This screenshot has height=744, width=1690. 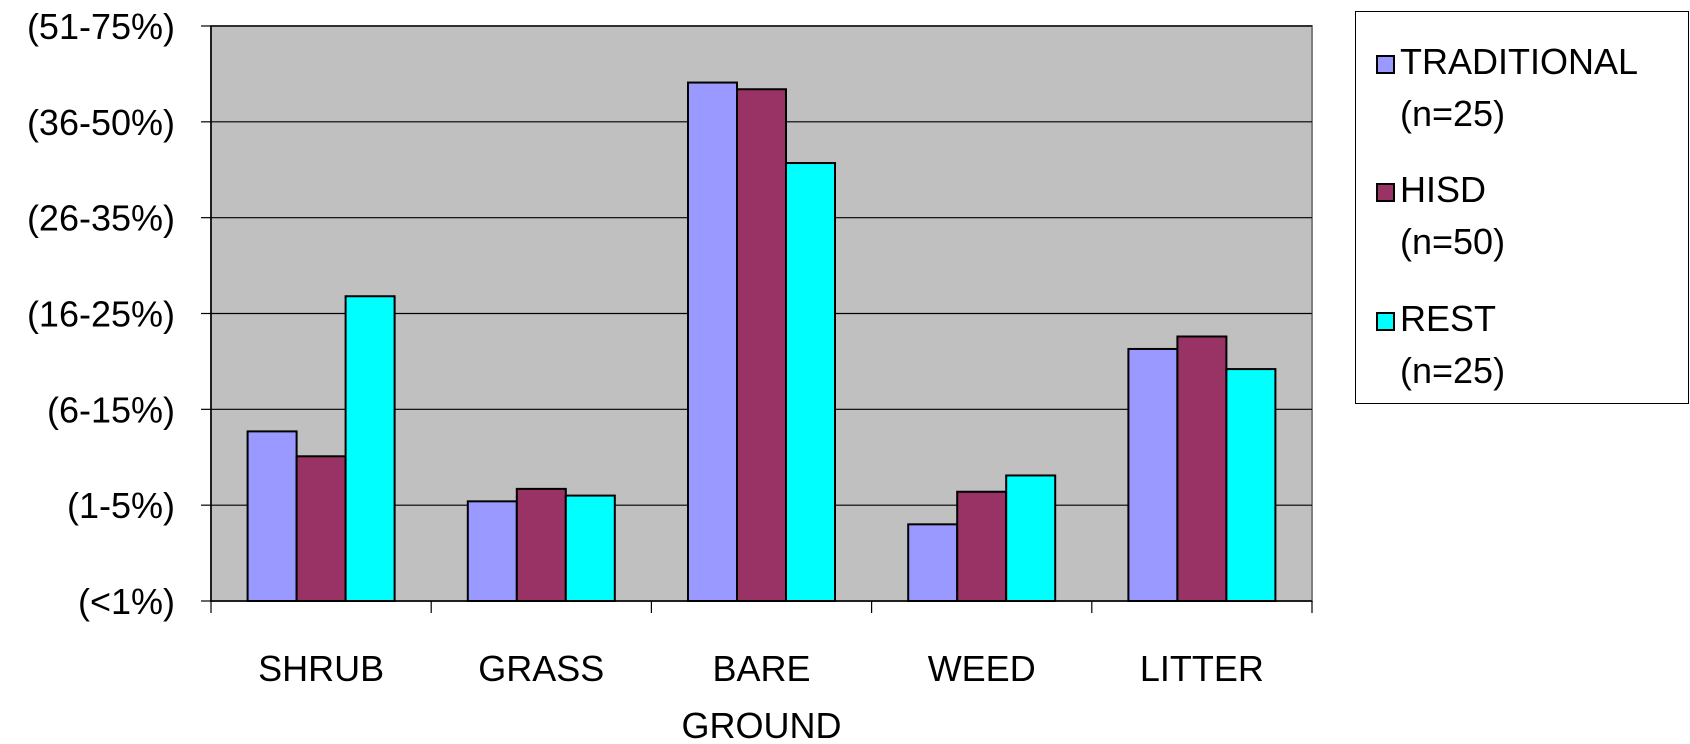 What do you see at coordinates (933, 562) in the screenshot?
I see `bar-traditional-weed` at bounding box center [933, 562].